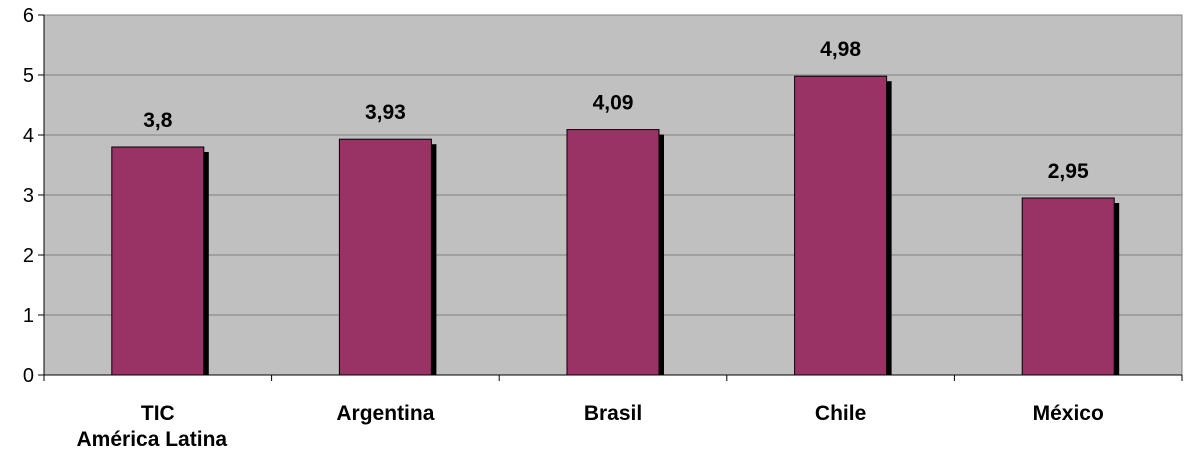  I want to click on category-label: Chile, so click(840, 413).